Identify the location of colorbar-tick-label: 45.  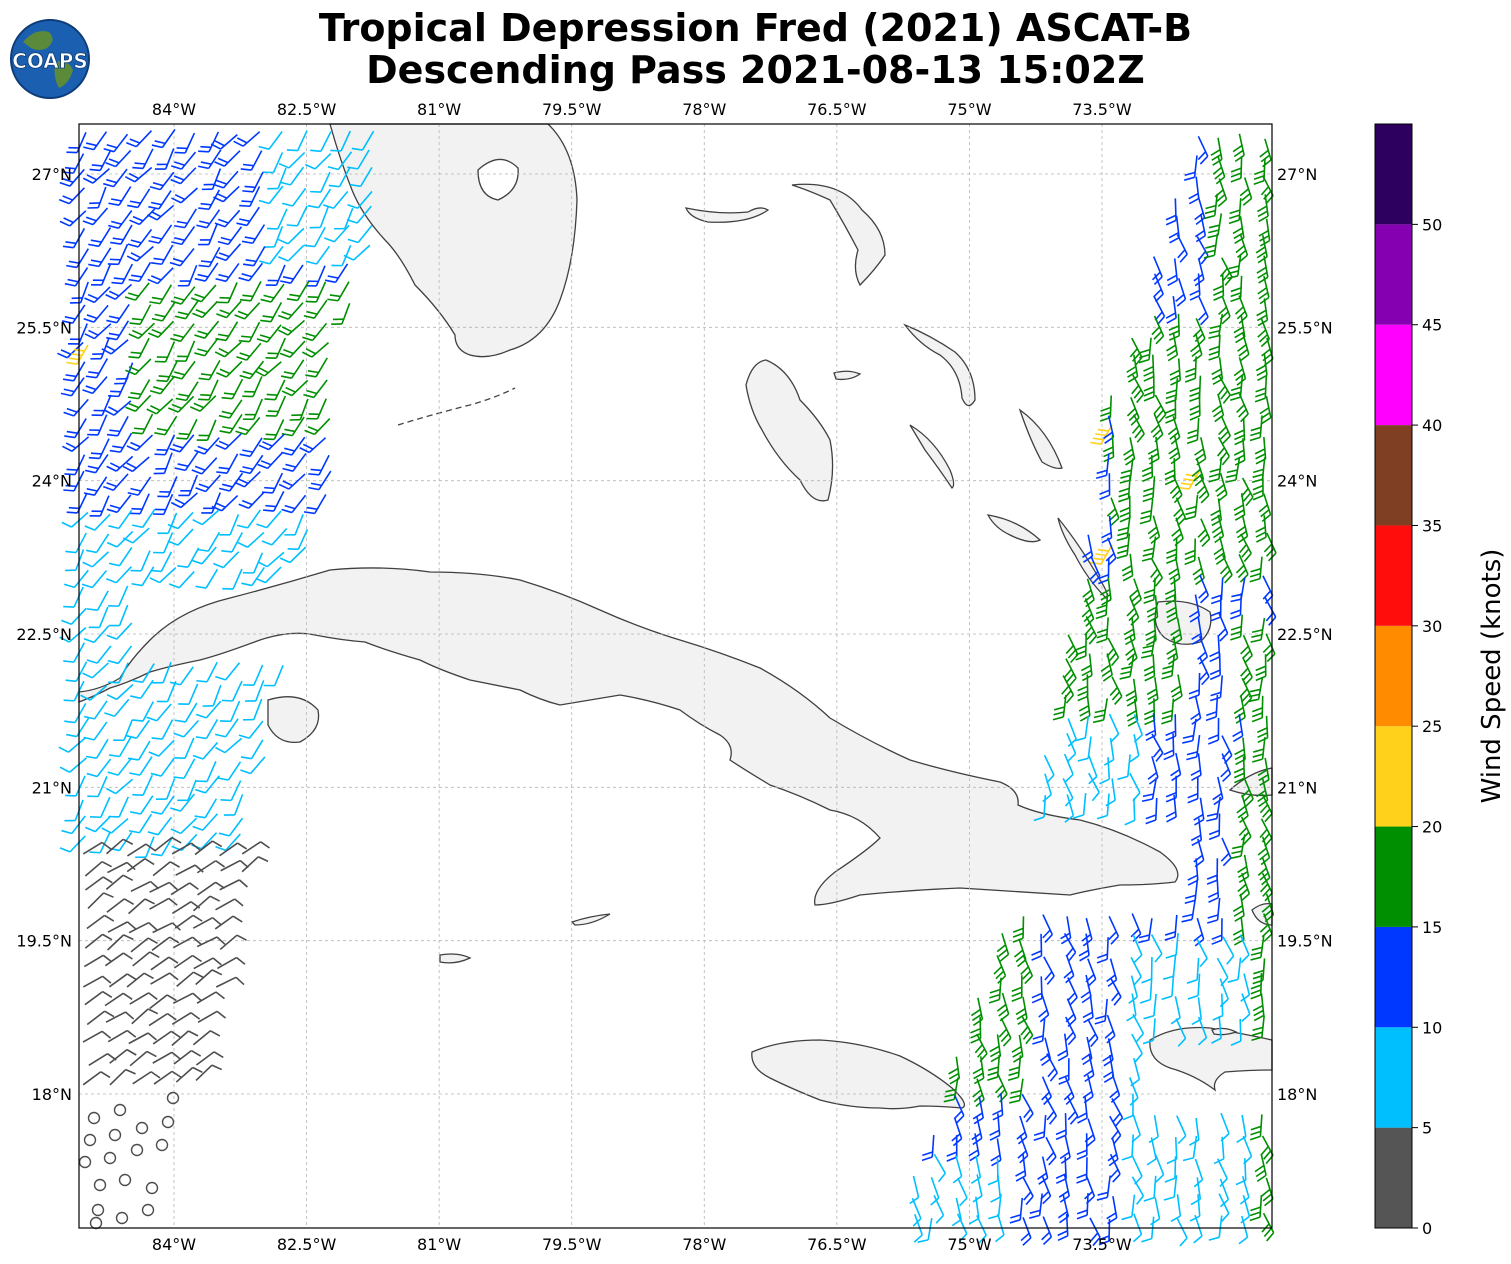
(1432, 325).